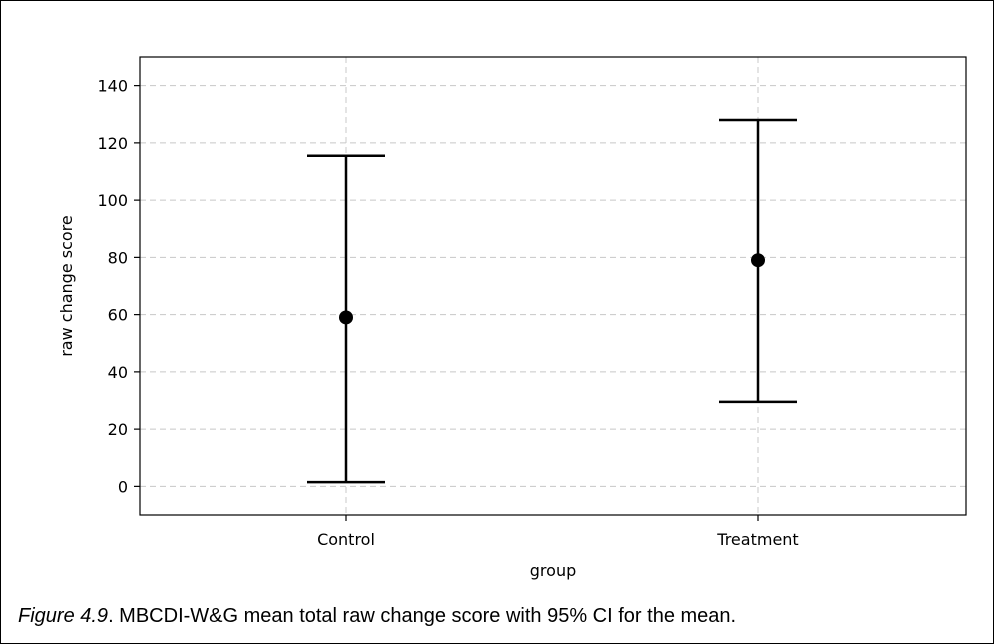 The image size is (994, 644). Describe the element at coordinates (346, 539) in the screenshot. I see `x-tick-label: Control` at that location.